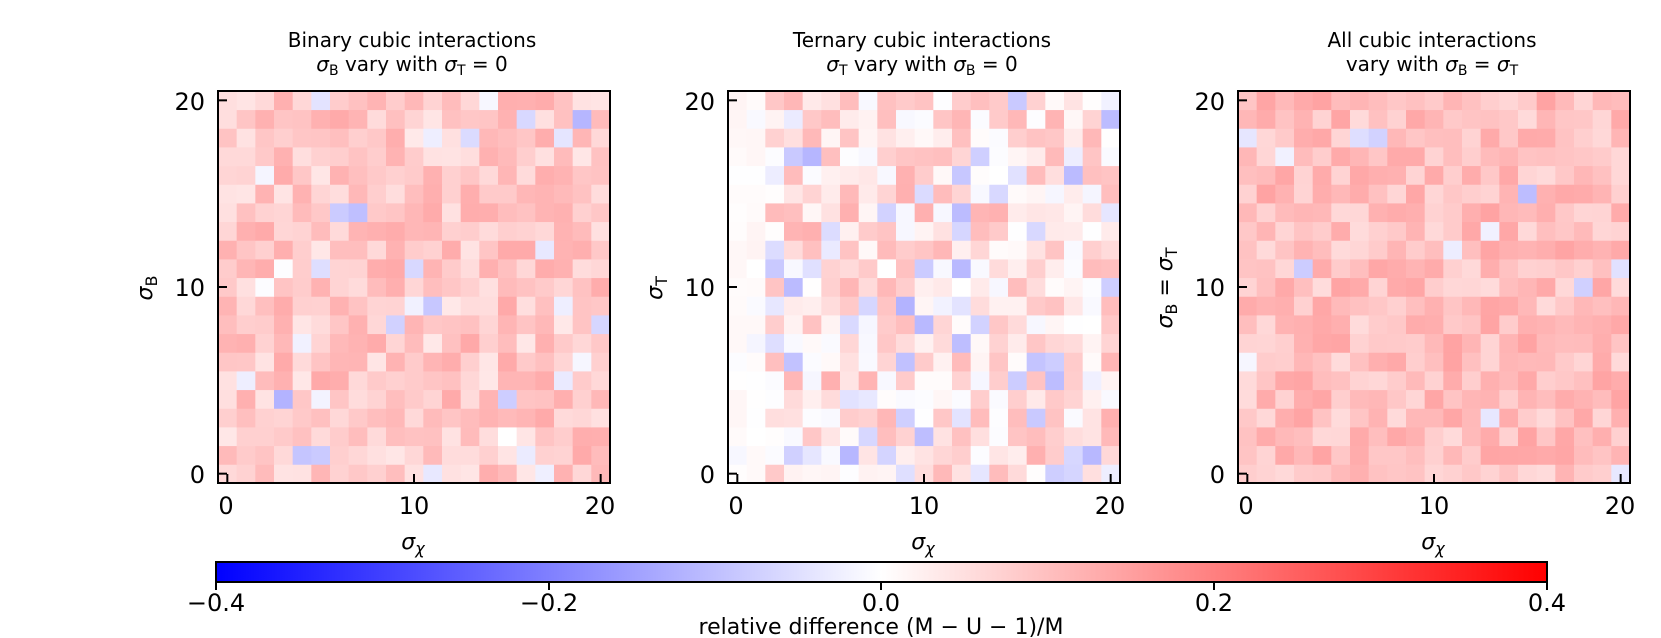 Image resolution: width=1661 pixels, height=638 pixels. I want to click on colorbar-tick-neg-0.2: −0.2, so click(549, 603).